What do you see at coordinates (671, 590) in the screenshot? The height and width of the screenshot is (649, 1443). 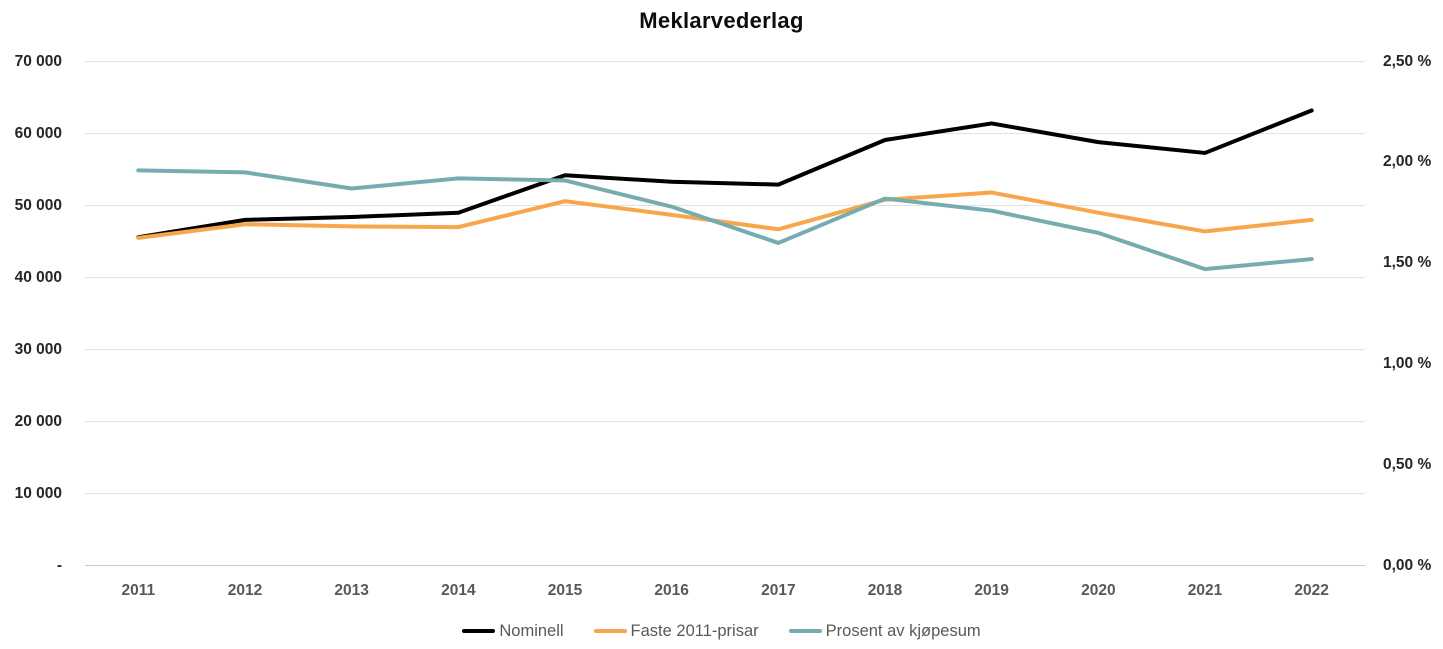 I see `x-axis-tick-label: 2016` at bounding box center [671, 590].